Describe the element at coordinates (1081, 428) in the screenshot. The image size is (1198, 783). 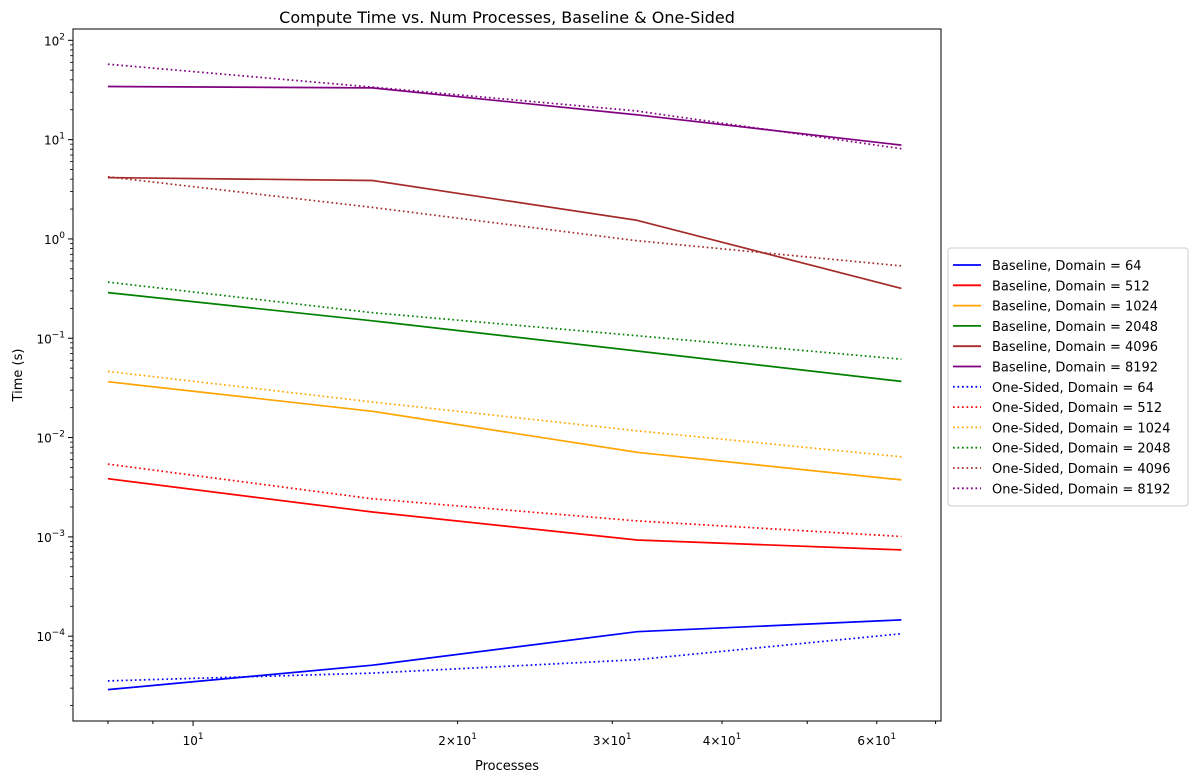
I see `legend-label: One-Sided, Domain = 1024` at that location.